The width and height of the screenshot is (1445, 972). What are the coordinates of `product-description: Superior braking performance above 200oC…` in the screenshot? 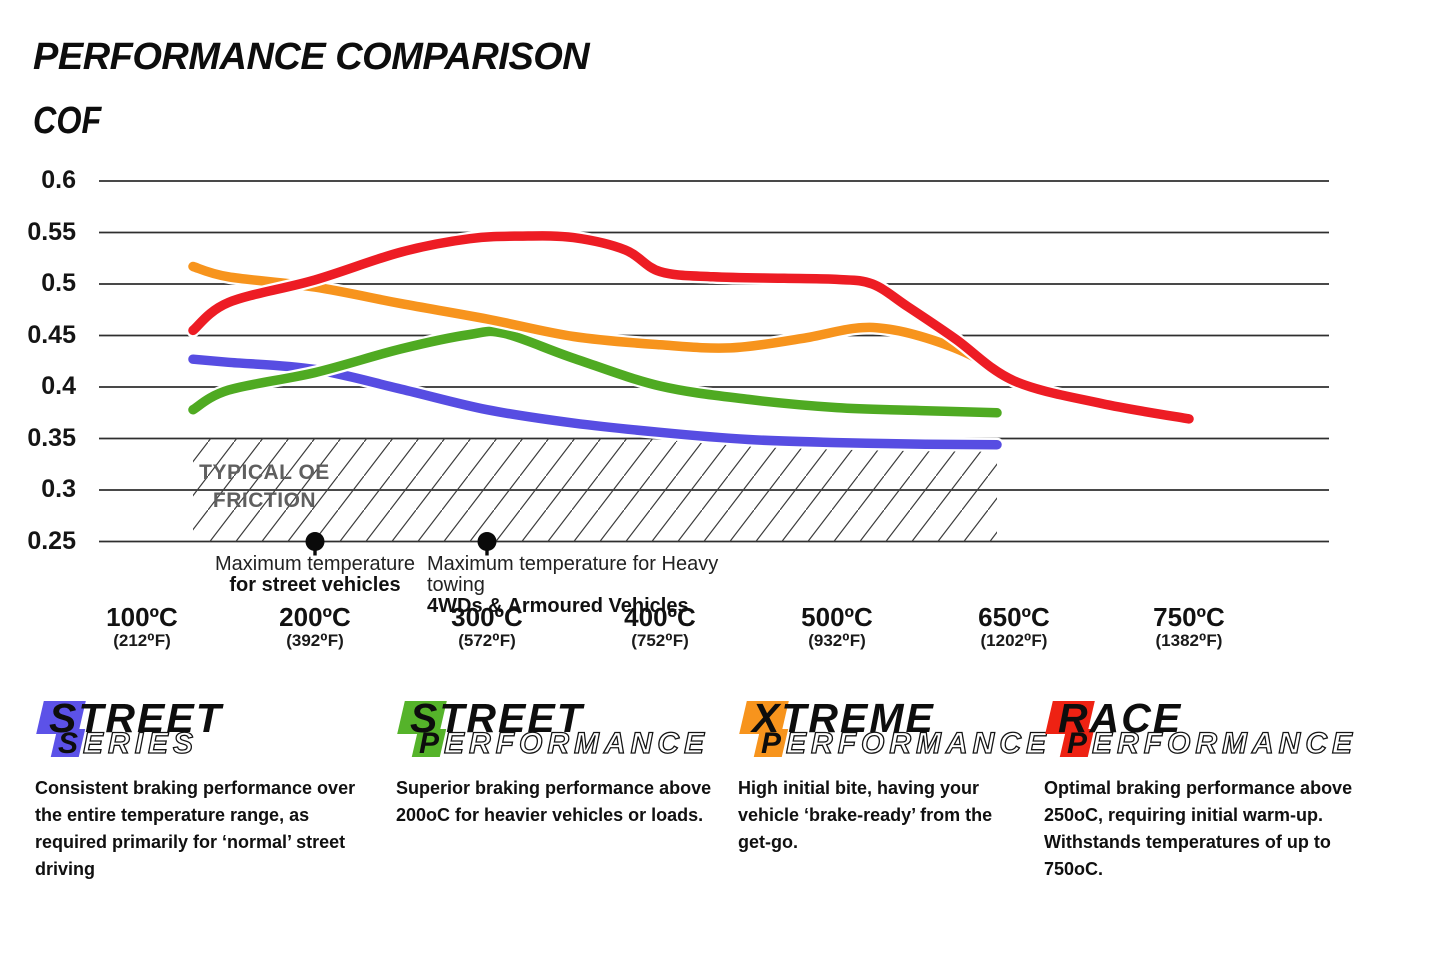 It's located at (554, 801).